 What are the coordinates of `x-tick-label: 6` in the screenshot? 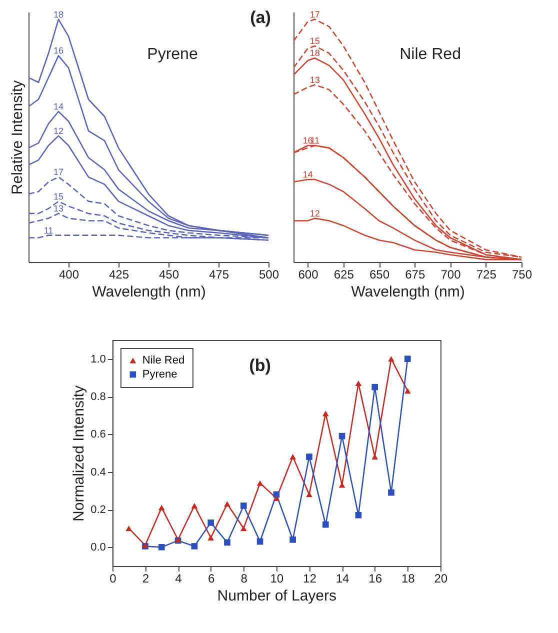 It's located at (211, 579).